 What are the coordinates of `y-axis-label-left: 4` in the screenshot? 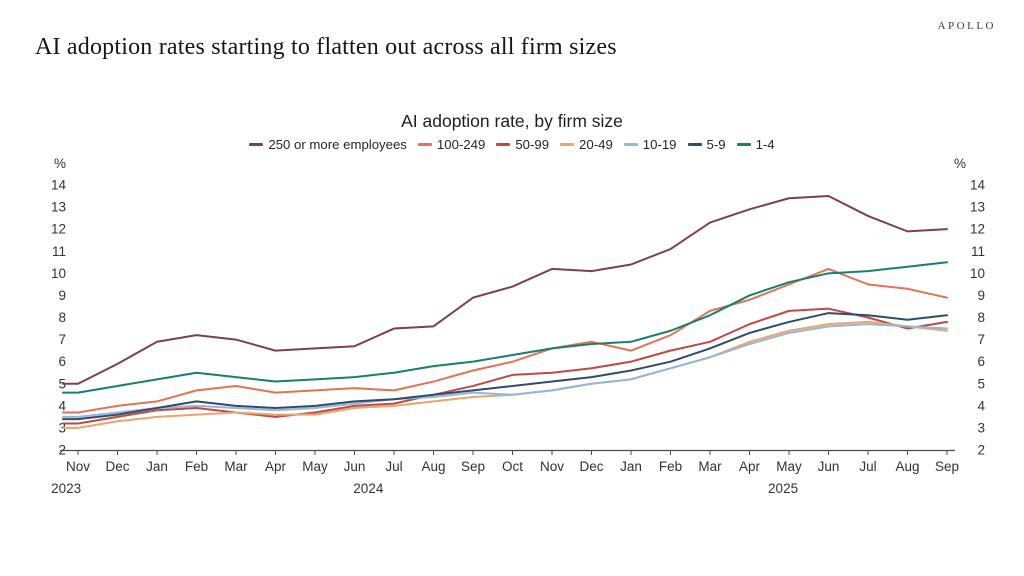 It's located at (62, 405).